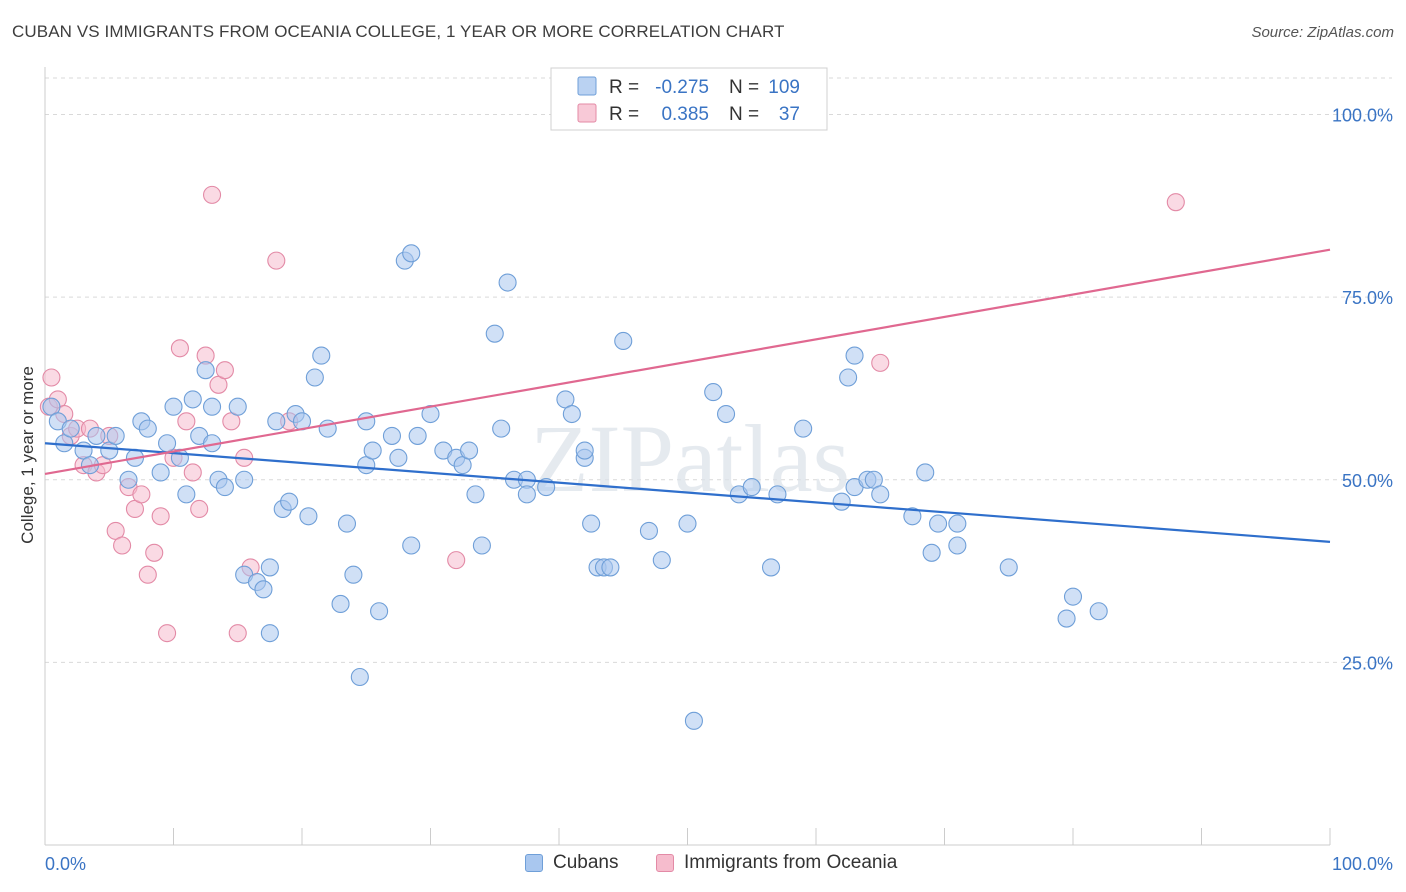  What do you see at coordinates (665, 863) in the screenshot?
I see `oceania-swatch` at bounding box center [665, 863].